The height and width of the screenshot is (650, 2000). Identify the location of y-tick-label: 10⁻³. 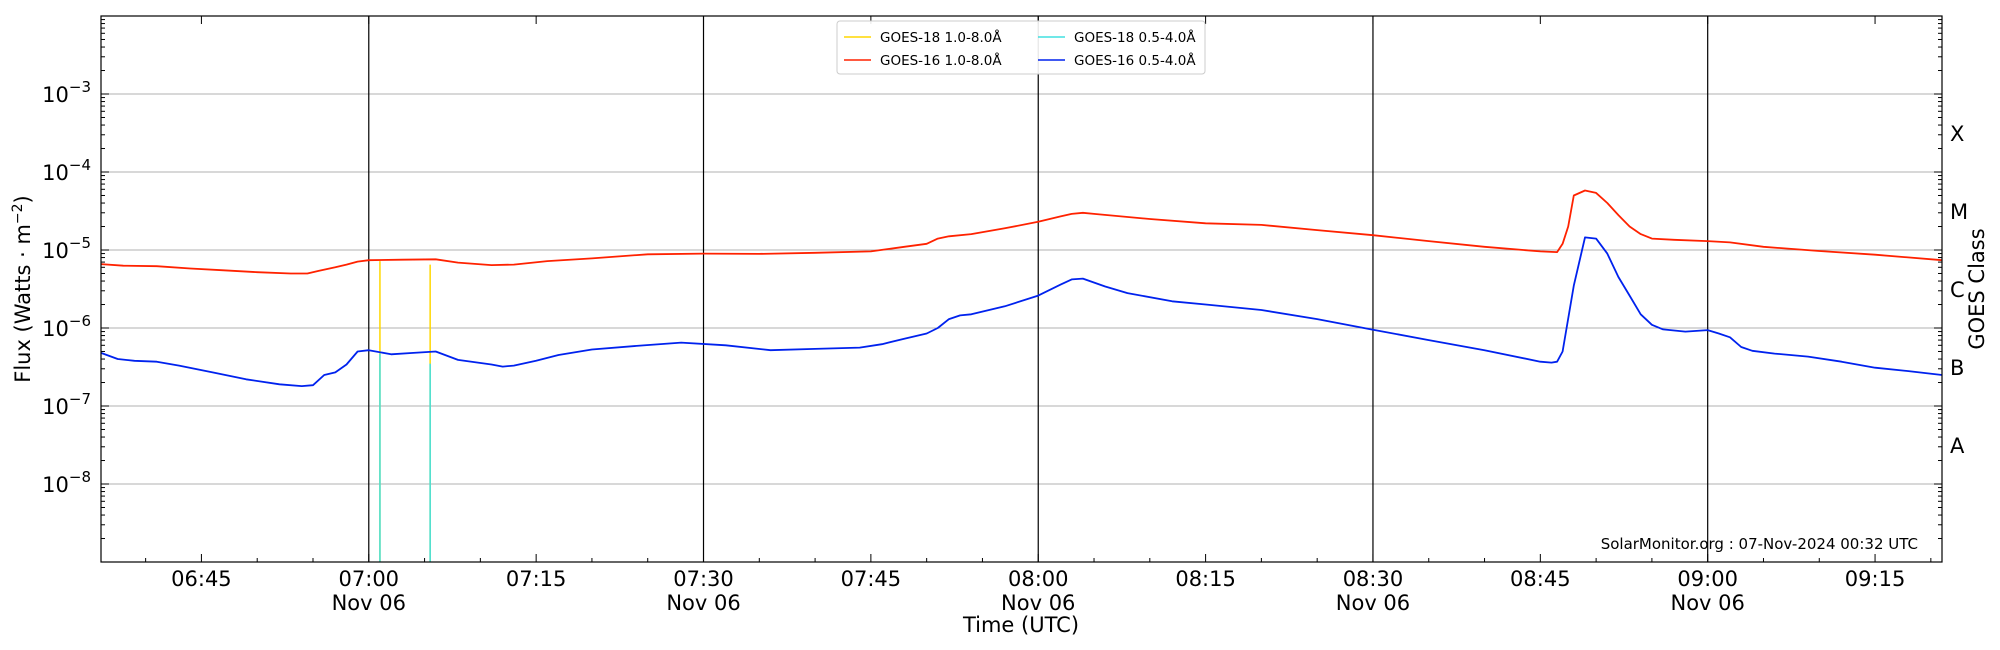
(66, 92).